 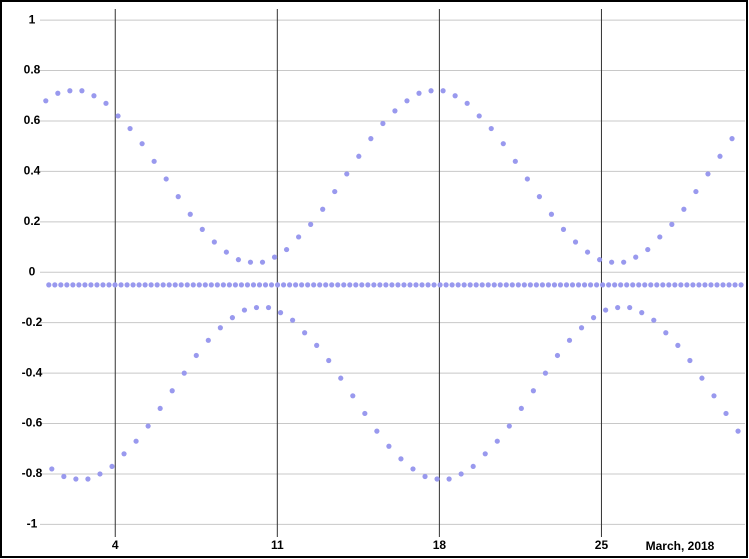 What do you see at coordinates (440, 545) in the screenshot?
I see `x-tick-label: 18` at bounding box center [440, 545].